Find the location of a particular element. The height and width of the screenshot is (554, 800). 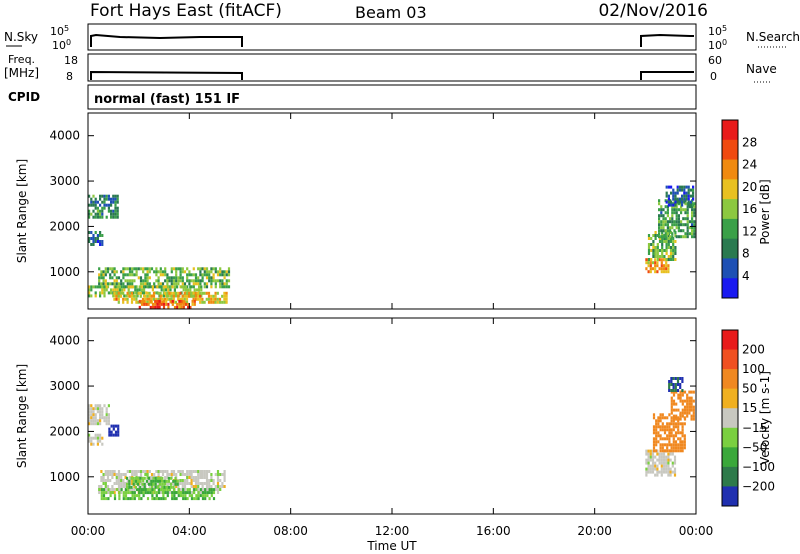

time-tick-label: 08:00 is located at coordinates (290, 531).